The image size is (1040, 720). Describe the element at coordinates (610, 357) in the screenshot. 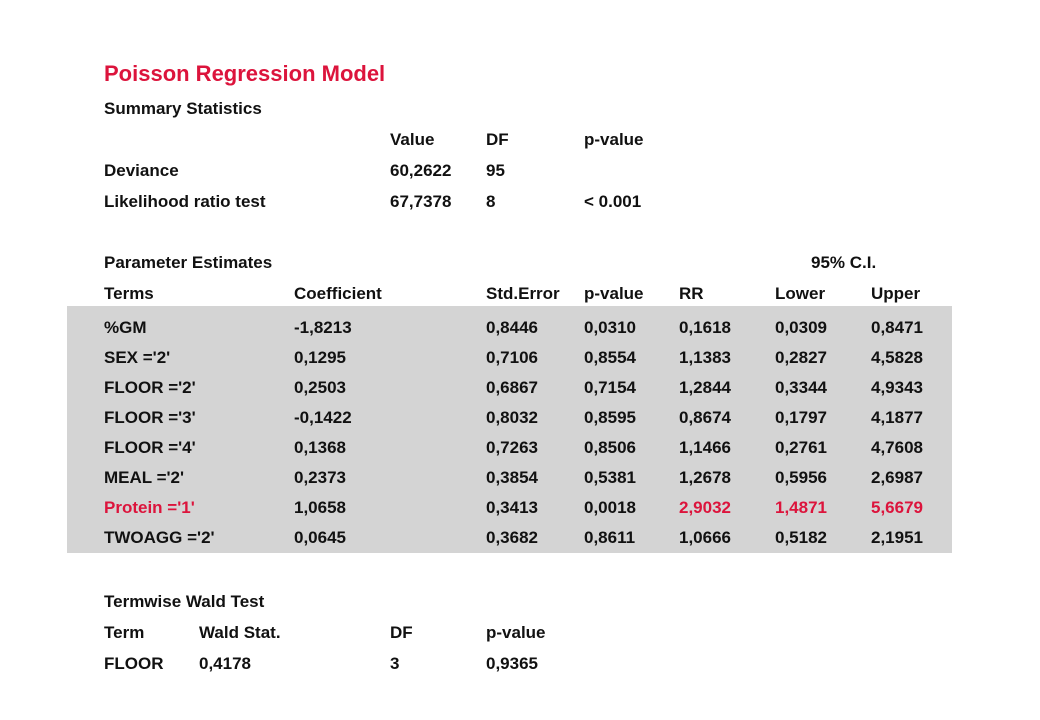

I see `pvalue-cell: 0,8554` at that location.